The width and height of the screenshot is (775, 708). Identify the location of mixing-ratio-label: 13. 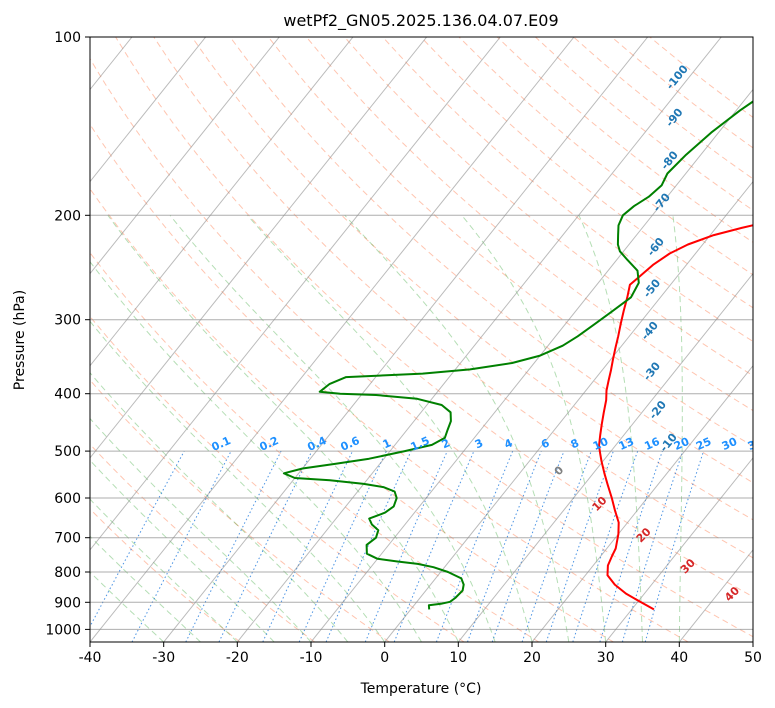
(626, 444).